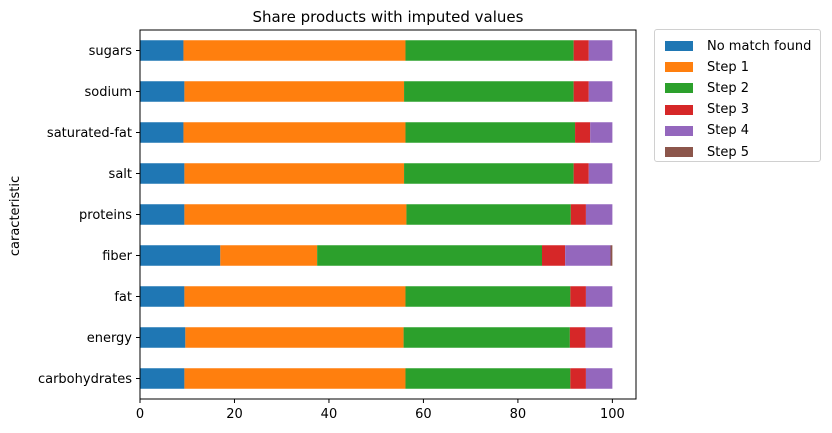 This screenshot has width=832, height=433. What do you see at coordinates (163, 337) in the screenshot?
I see `bar-energy-no-match-found` at bounding box center [163, 337].